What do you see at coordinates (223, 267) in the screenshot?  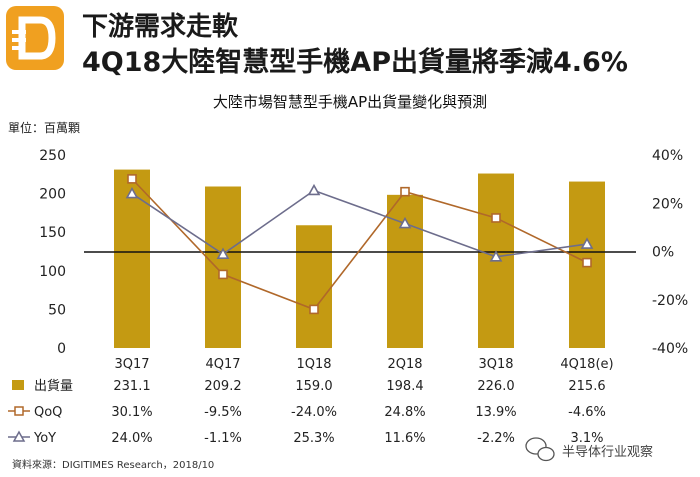 I see `bar-4Q17` at bounding box center [223, 267].